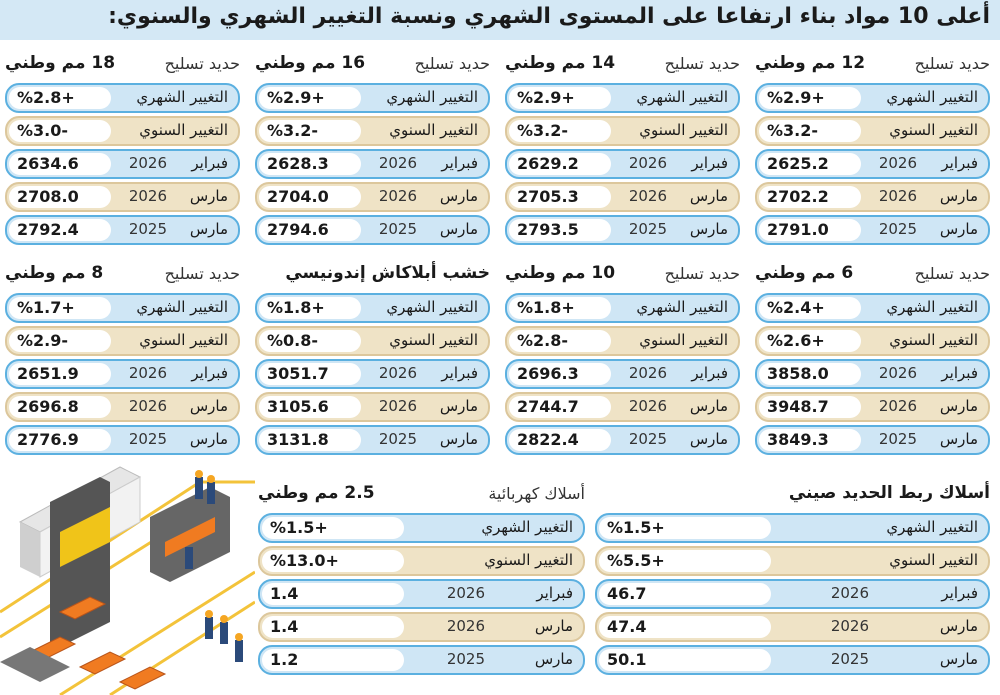 Image resolution: width=1000 pixels, height=695 pixels. I want to click on data-row: فبراير 2026 2625.2, so click(872, 164).